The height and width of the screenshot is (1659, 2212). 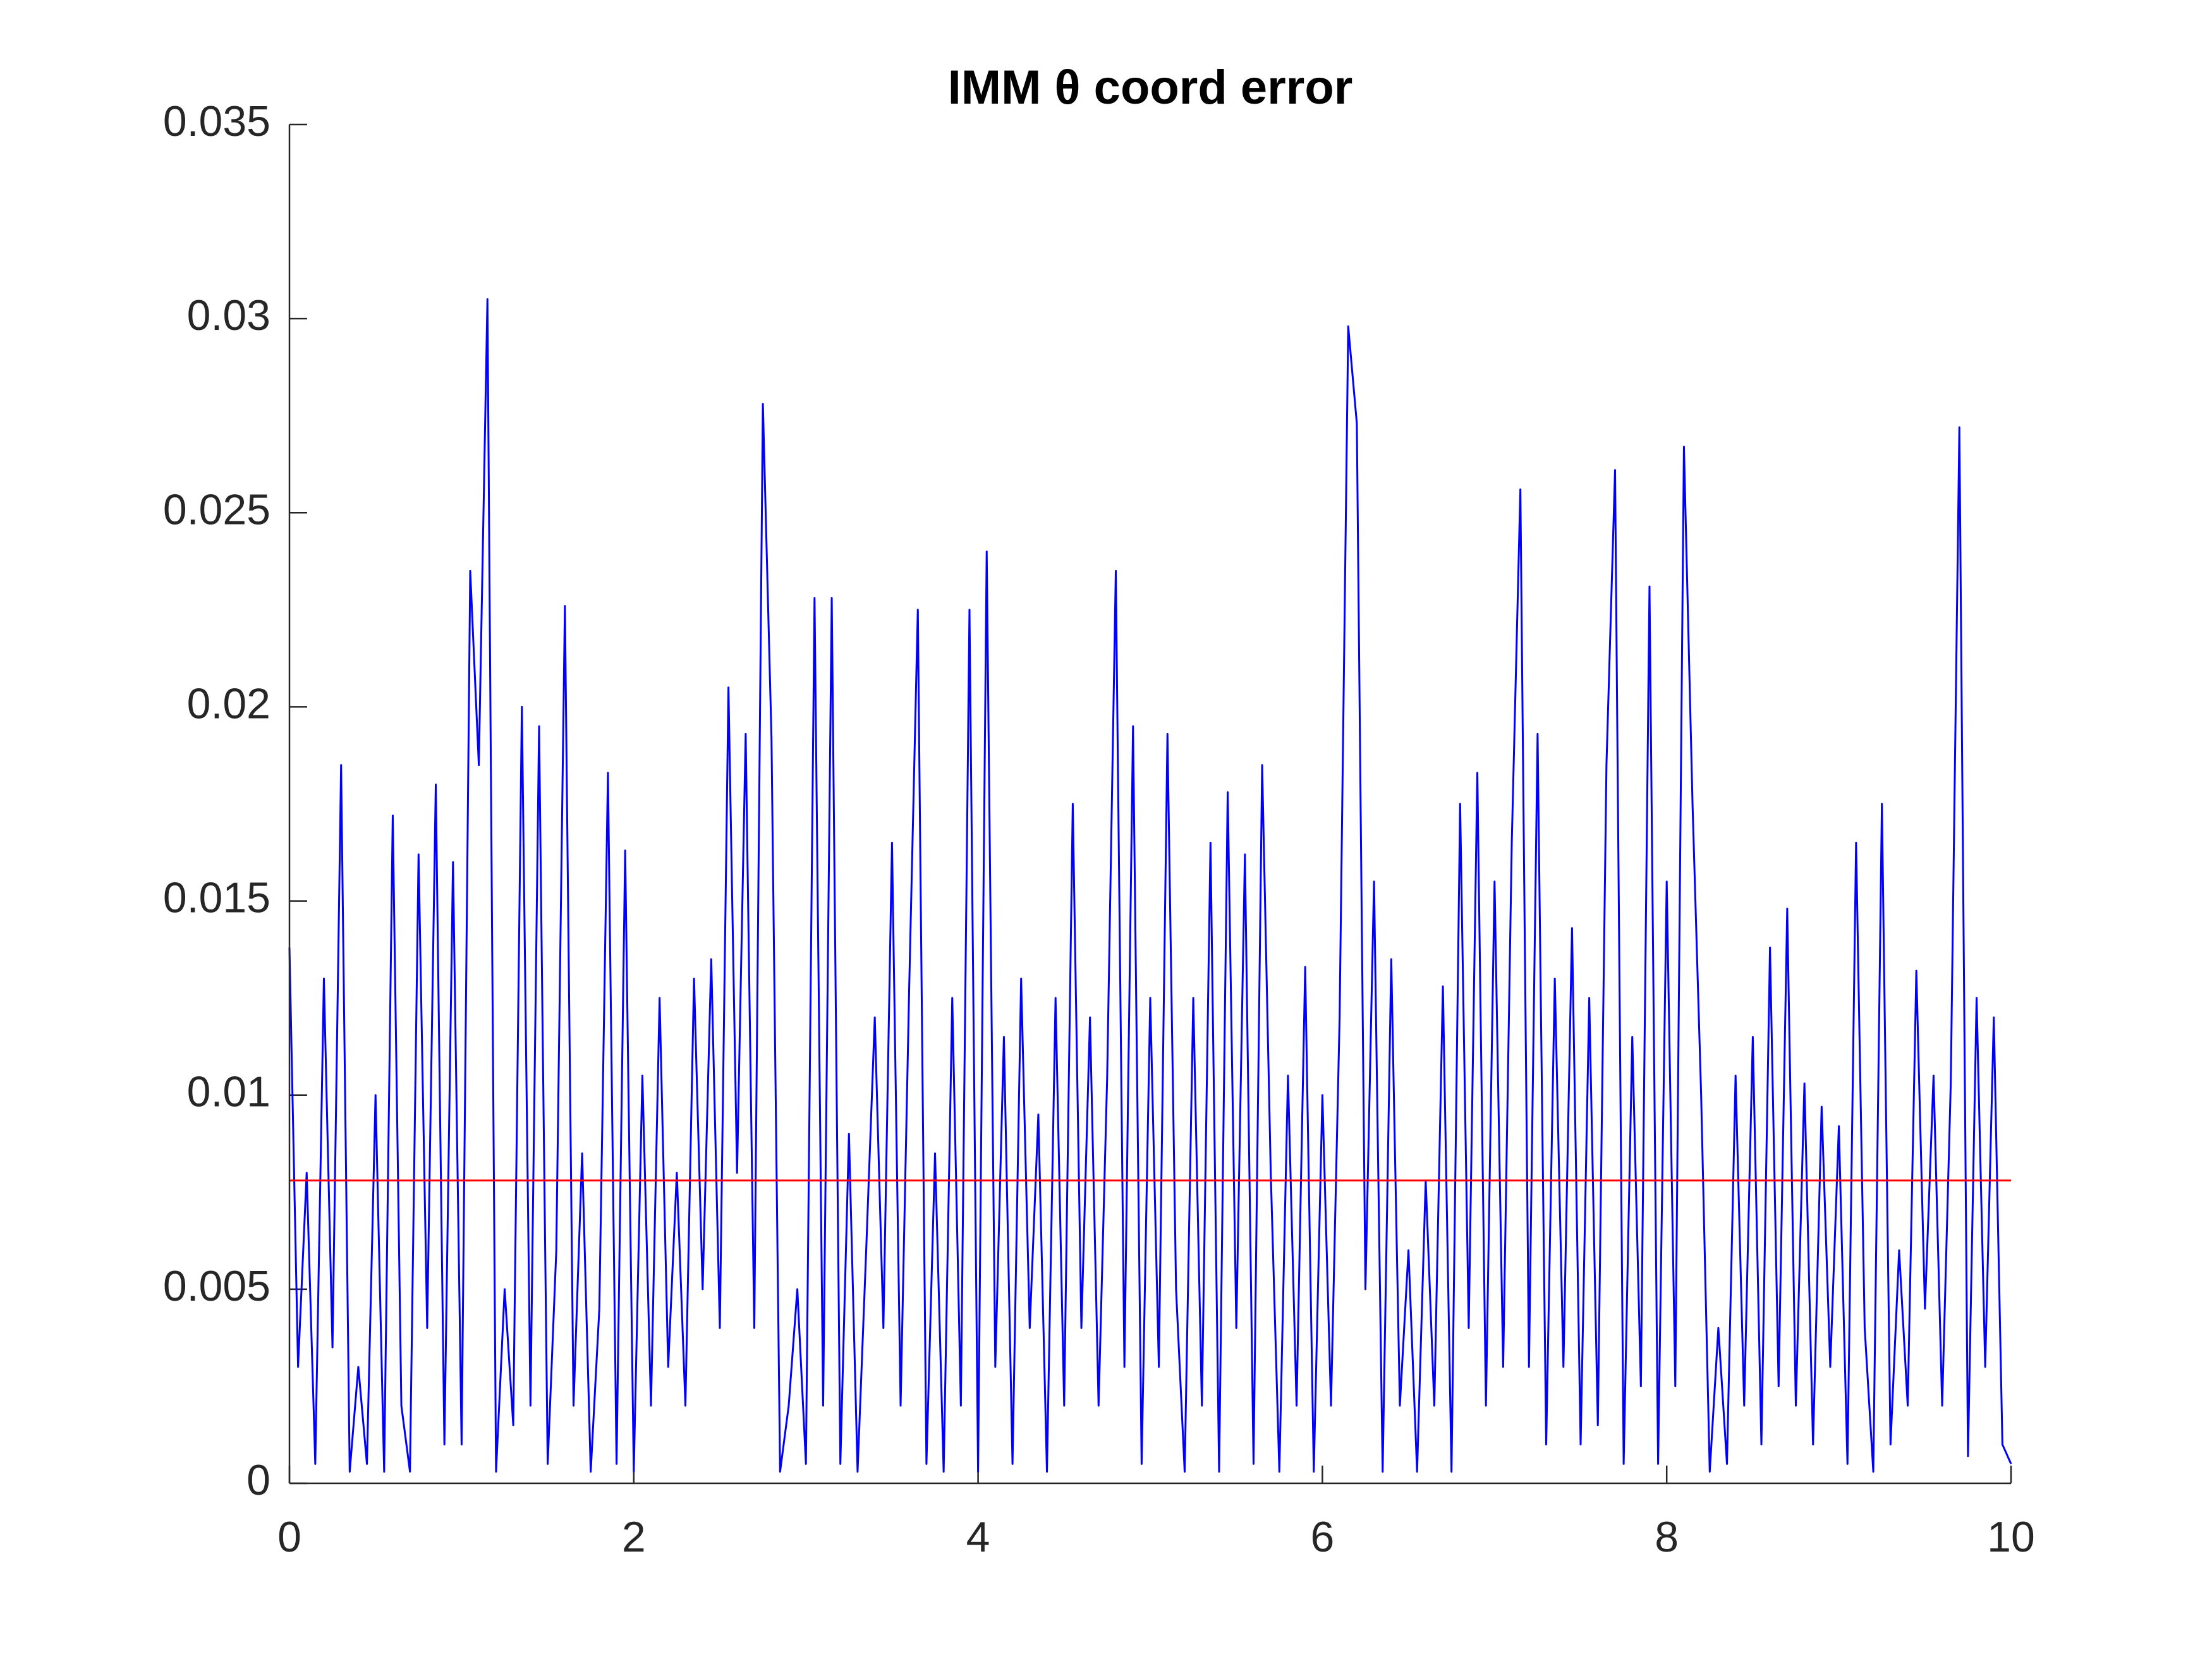 I want to click on x-tick-label: 6, so click(x=1322, y=1537).